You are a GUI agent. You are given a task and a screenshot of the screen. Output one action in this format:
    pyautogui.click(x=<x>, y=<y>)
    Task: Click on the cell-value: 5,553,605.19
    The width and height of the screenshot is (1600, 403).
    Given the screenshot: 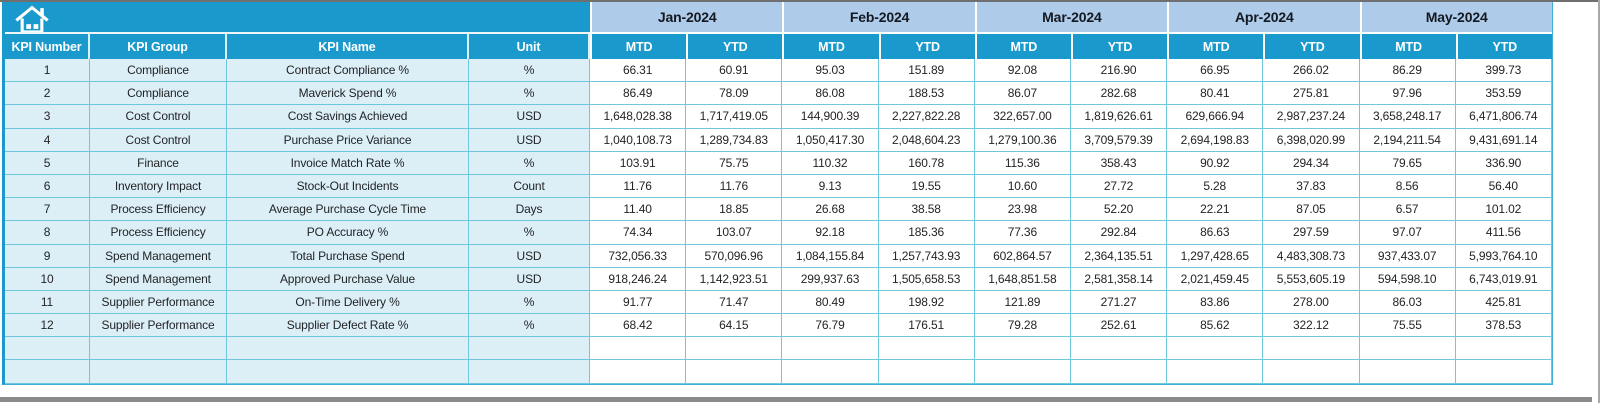 What is the action you would take?
    pyautogui.click(x=1311, y=279)
    